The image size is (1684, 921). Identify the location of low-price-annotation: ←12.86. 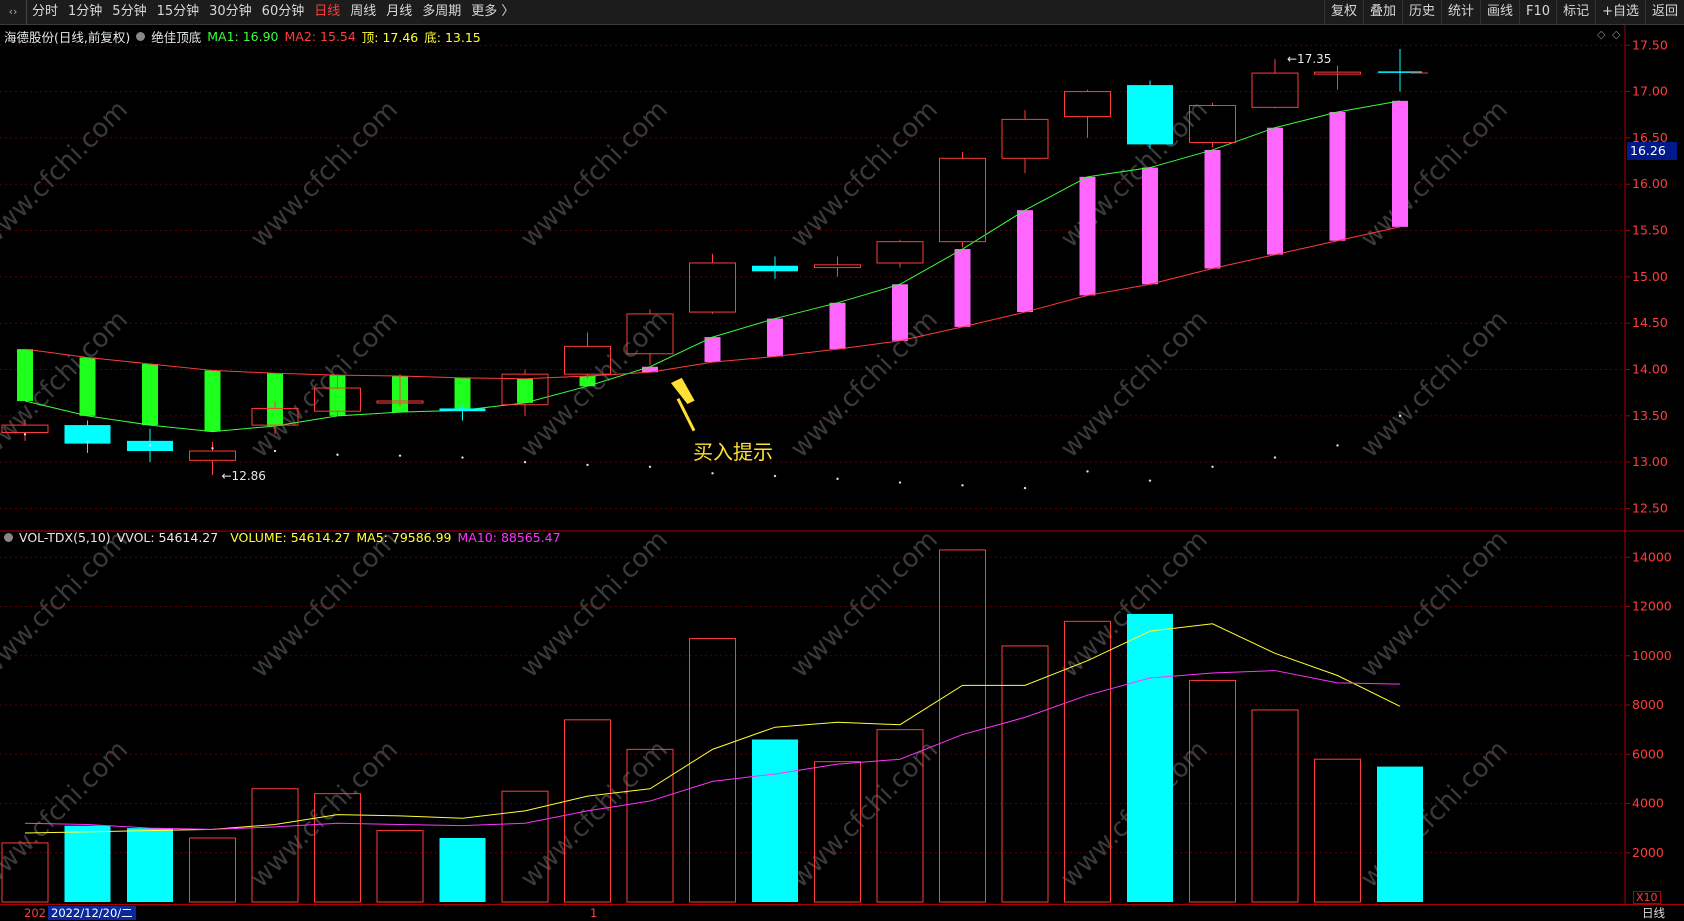
(244, 476).